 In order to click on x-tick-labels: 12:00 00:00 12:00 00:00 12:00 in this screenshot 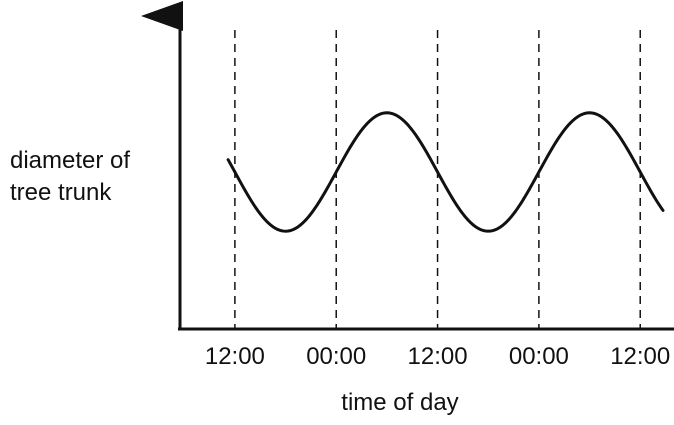, I will do `click(437, 356)`.